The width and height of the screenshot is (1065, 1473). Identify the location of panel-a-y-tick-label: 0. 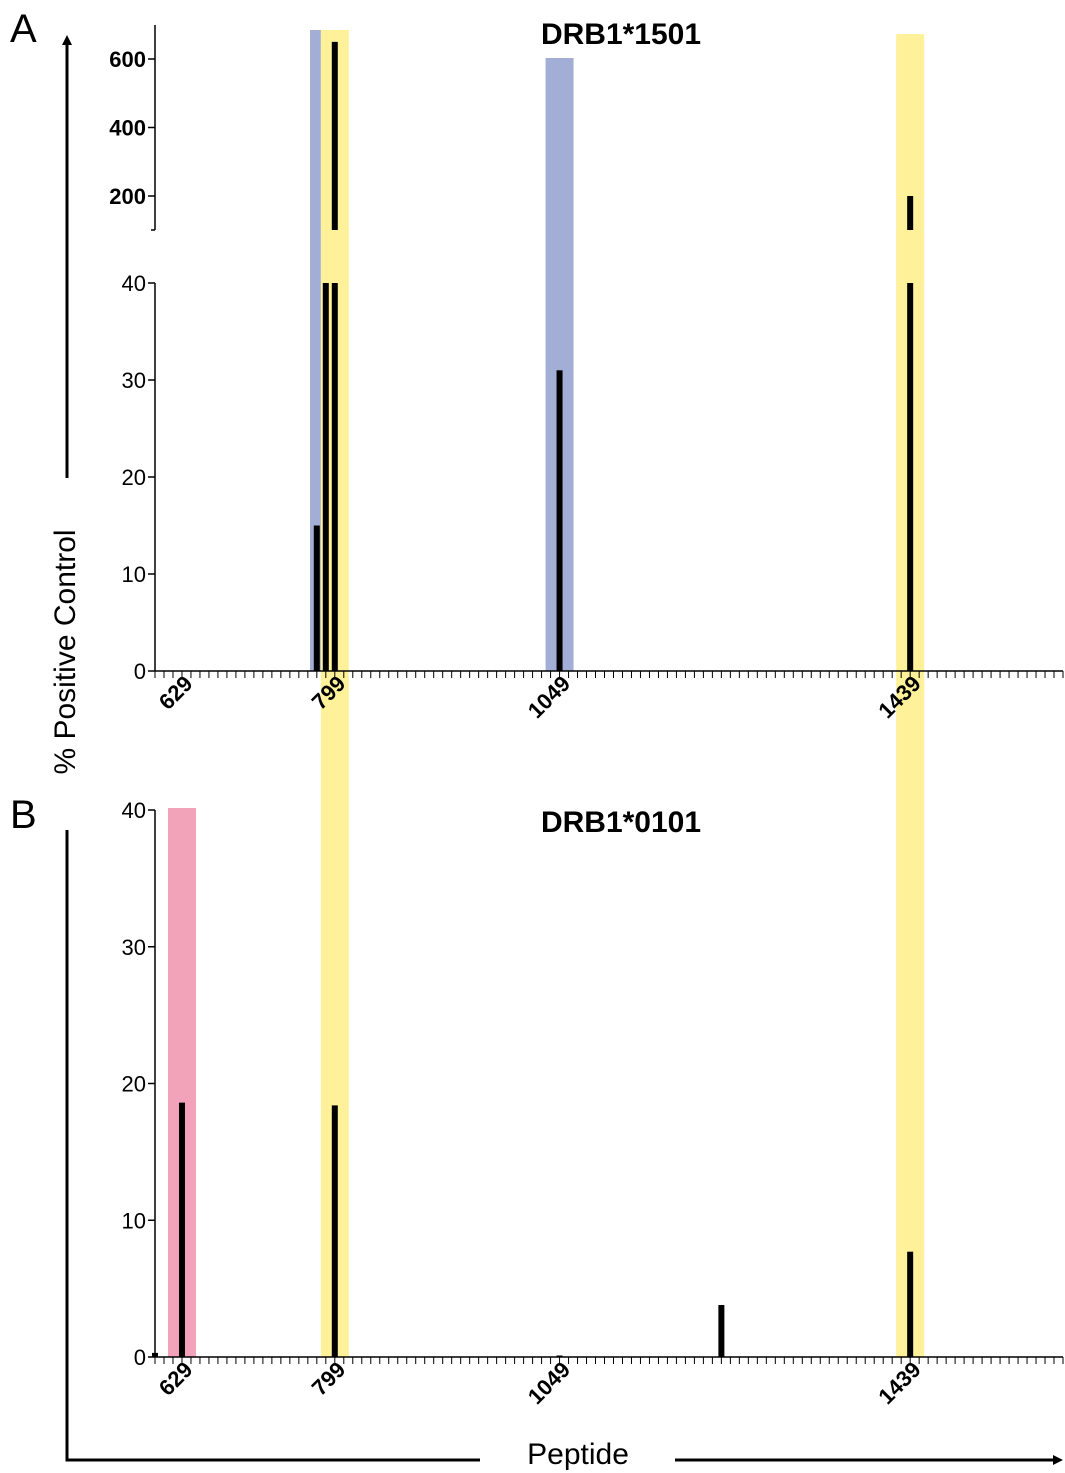
(140, 671).